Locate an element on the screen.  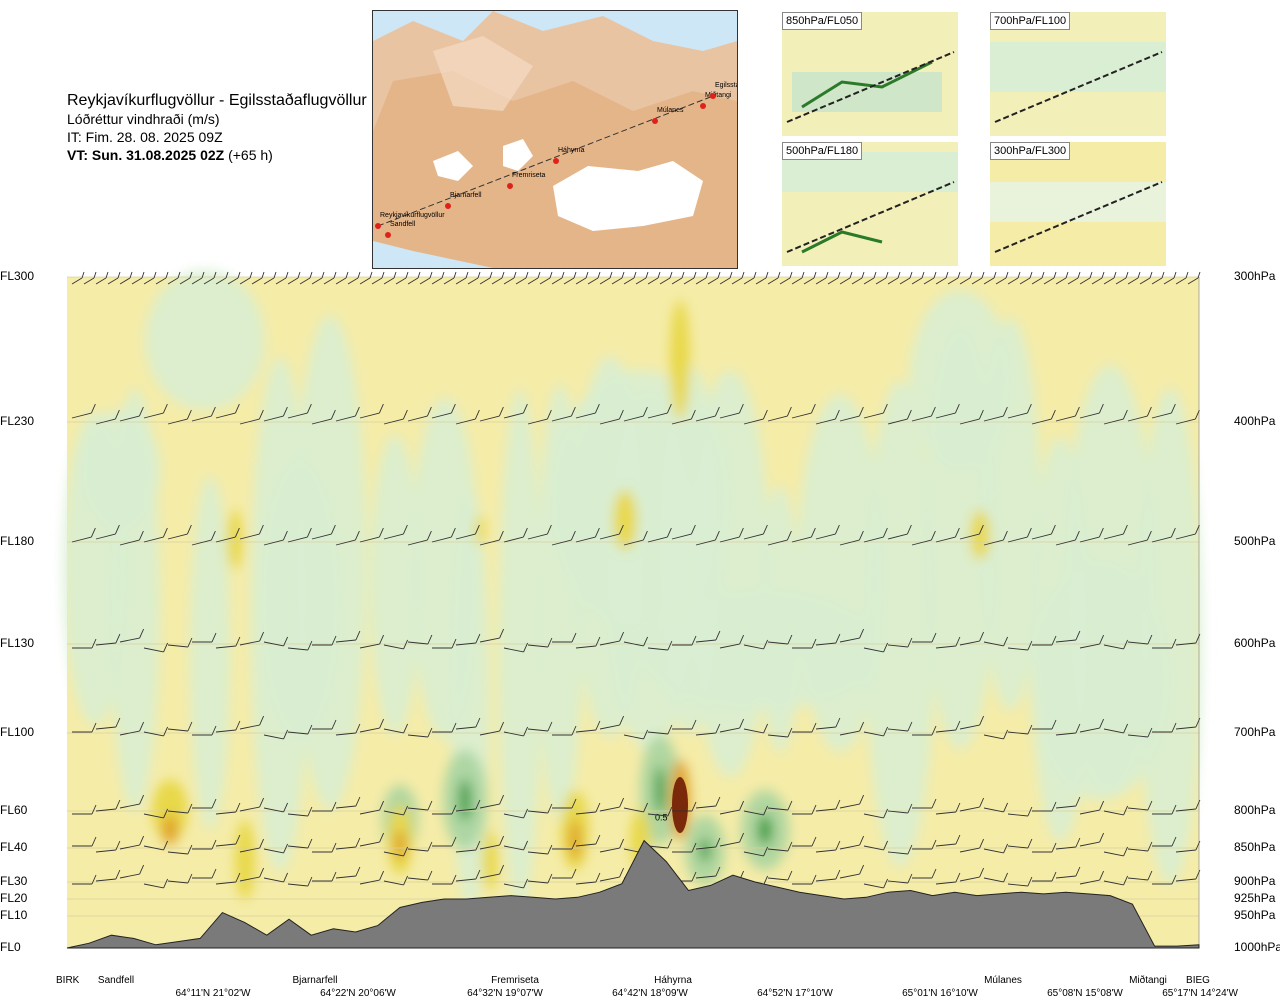
pressure-level-label: 850hPa is located at coordinates (1255, 847).